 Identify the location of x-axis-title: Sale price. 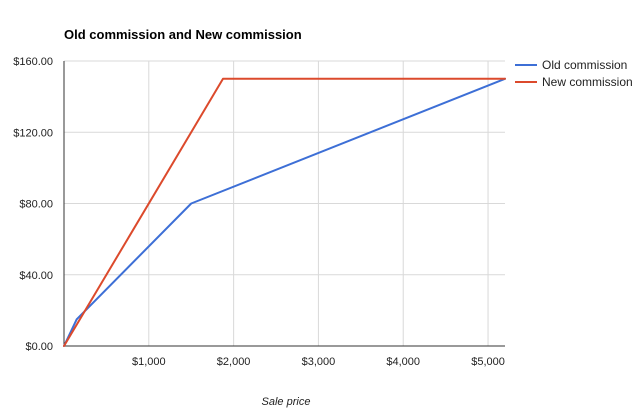
(286, 402).